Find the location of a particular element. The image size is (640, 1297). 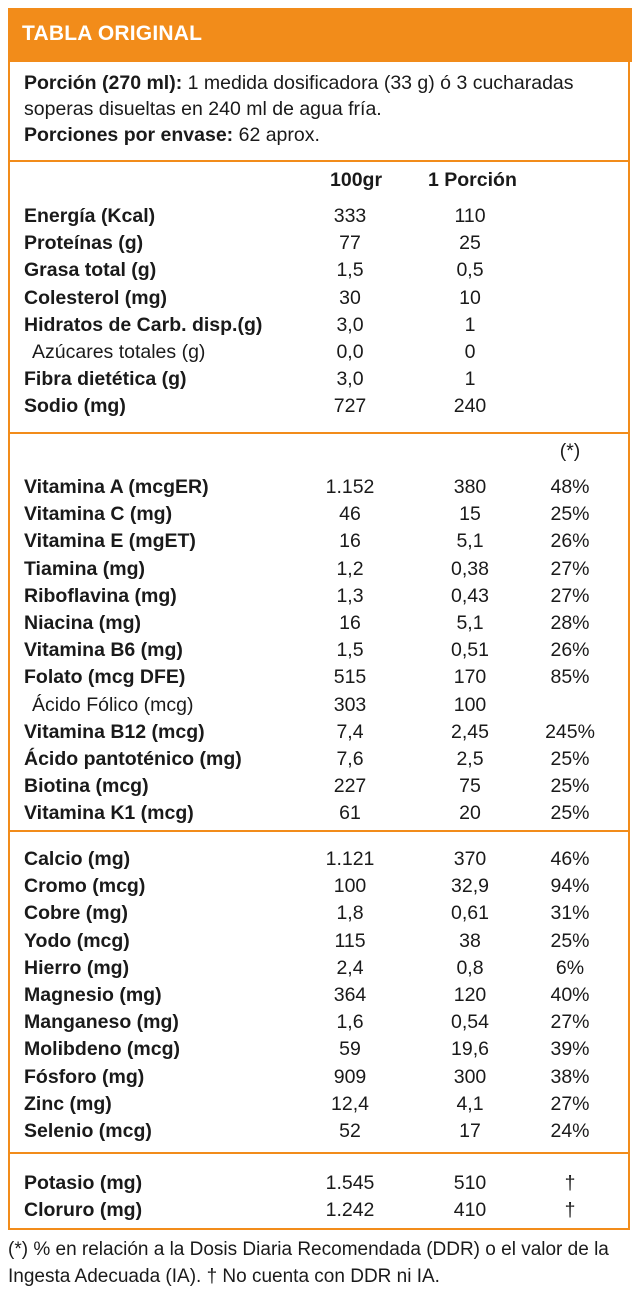

nutrient-name: Molibdeno (mcg) is located at coordinates (102, 1049).